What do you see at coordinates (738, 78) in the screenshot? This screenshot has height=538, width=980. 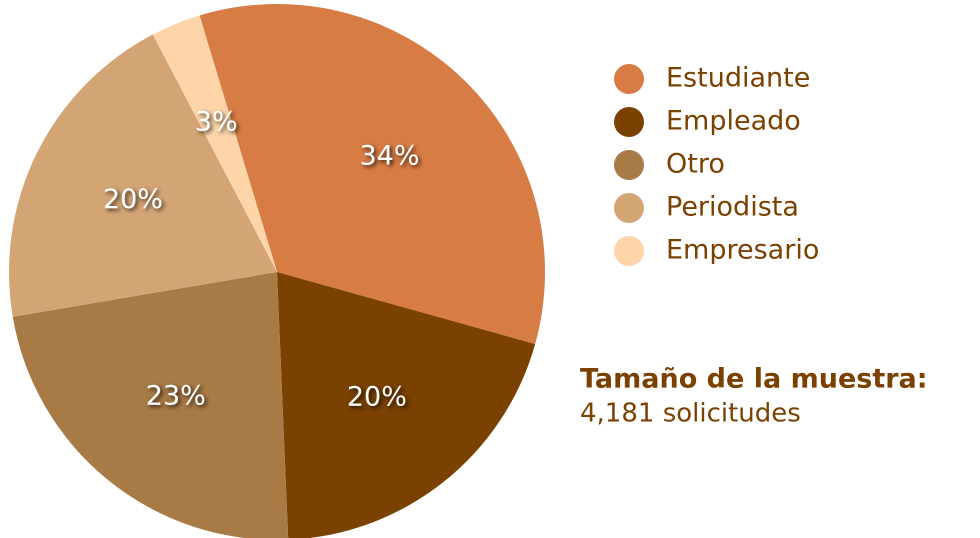 I see `legend-label: Estudiante` at bounding box center [738, 78].